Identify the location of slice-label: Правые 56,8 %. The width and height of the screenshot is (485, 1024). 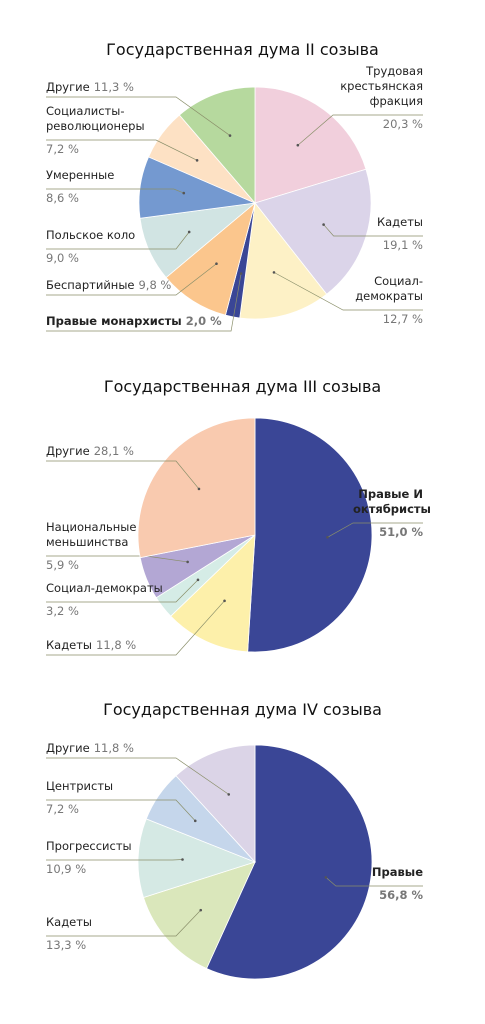
(358, 884).